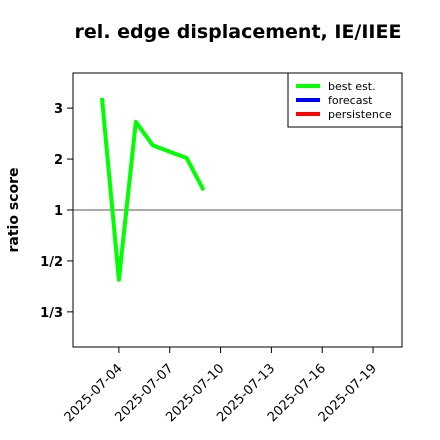 This screenshot has height=440, width=440. What do you see at coordinates (14, 210) in the screenshot?
I see `y-axis-label: ratio score` at bounding box center [14, 210].